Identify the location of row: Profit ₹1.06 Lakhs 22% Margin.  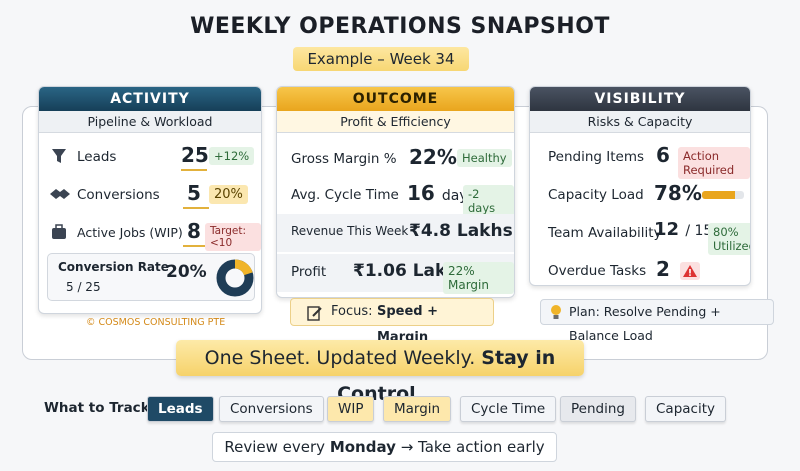
(395, 274).